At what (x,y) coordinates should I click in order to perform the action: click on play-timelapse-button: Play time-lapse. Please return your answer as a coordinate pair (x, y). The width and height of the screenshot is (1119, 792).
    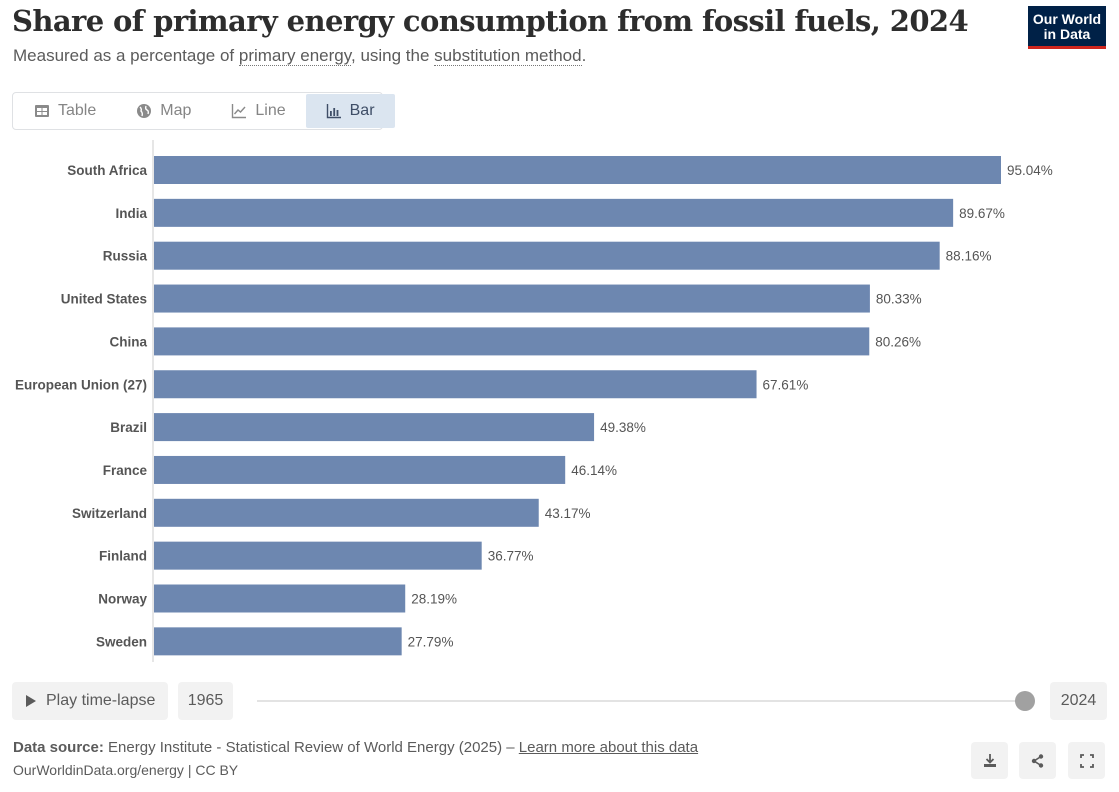
    Looking at the image, I should click on (90, 701).